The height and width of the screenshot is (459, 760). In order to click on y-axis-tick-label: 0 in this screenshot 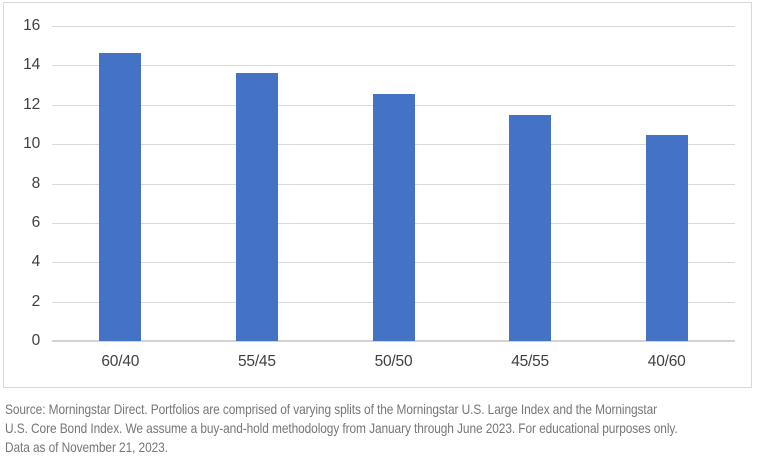, I will do `click(36, 340)`.